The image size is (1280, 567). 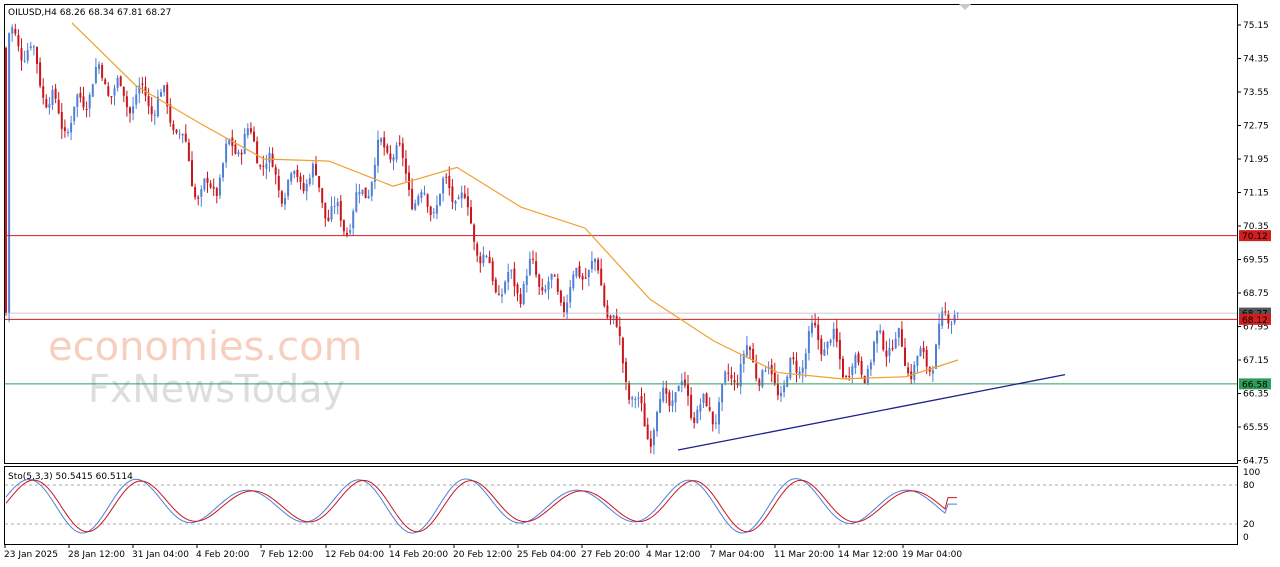 What do you see at coordinates (1256, 160) in the screenshot?
I see `price-tick-label: 71.95` at bounding box center [1256, 160].